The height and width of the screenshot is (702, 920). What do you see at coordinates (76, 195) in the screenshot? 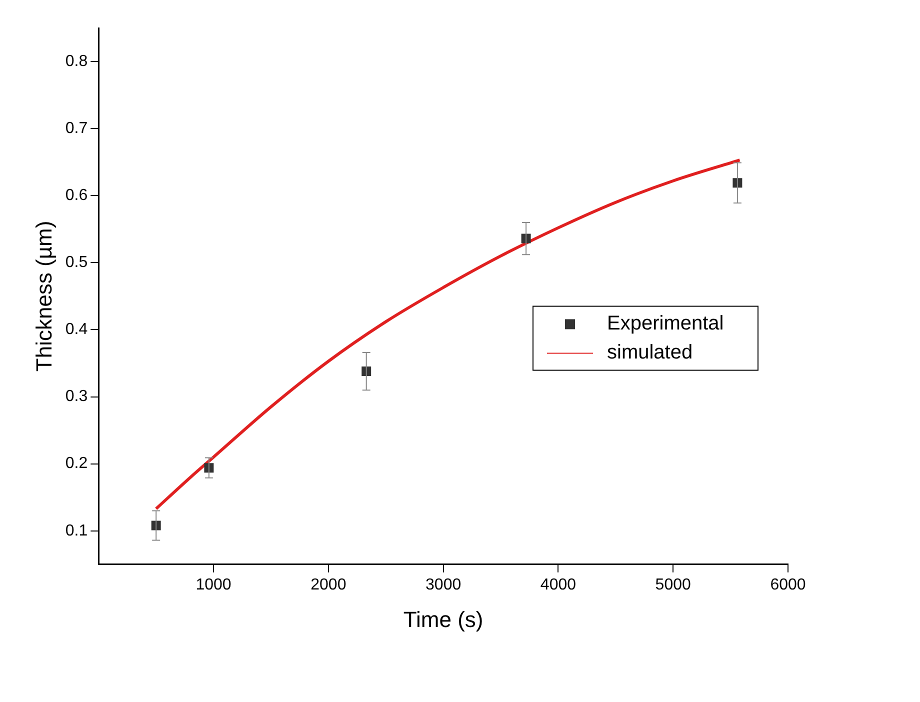
I see `y-tick-label: 0.6` at bounding box center [76, 195].